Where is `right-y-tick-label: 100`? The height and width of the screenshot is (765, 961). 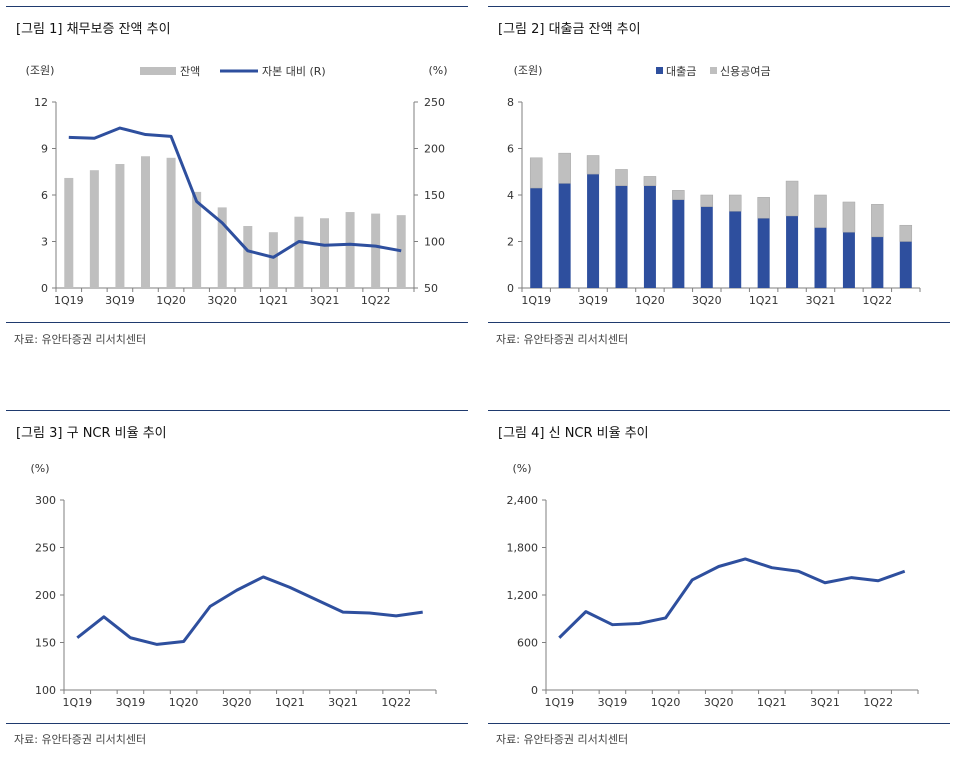
right-y-tick-label: 100 is located at coordinates (434, 242).